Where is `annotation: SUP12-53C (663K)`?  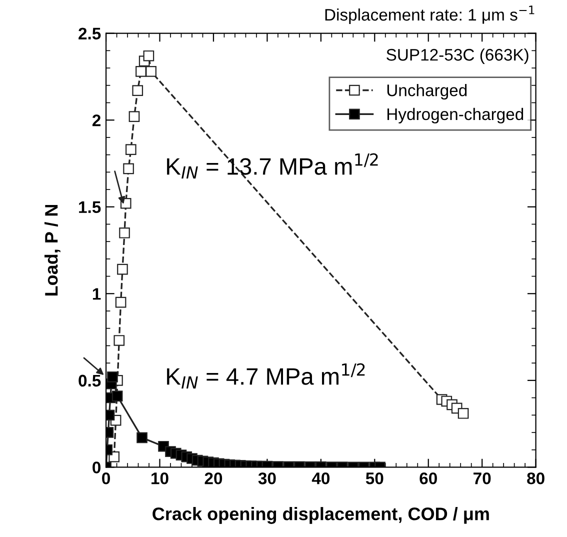 annotation: SUP12-53C (663K) is located at coordinates (457, 56).